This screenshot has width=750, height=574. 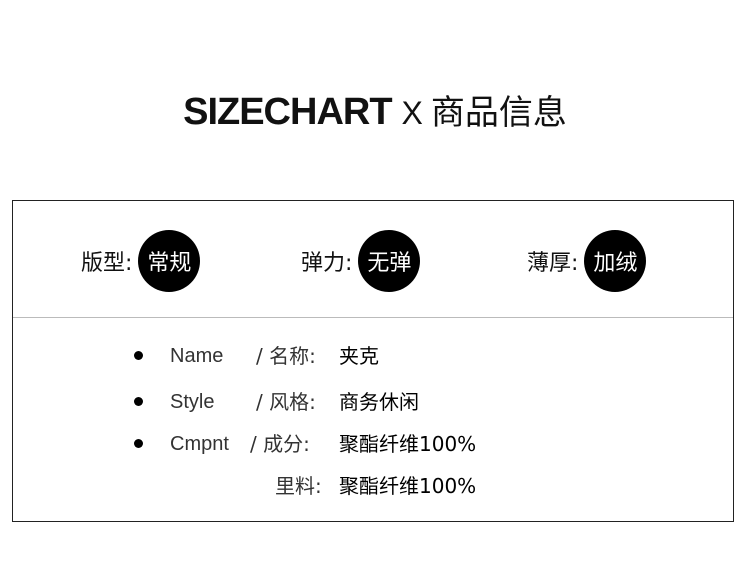 I want to click on detail-english: Name, so click(x=197, y=356).